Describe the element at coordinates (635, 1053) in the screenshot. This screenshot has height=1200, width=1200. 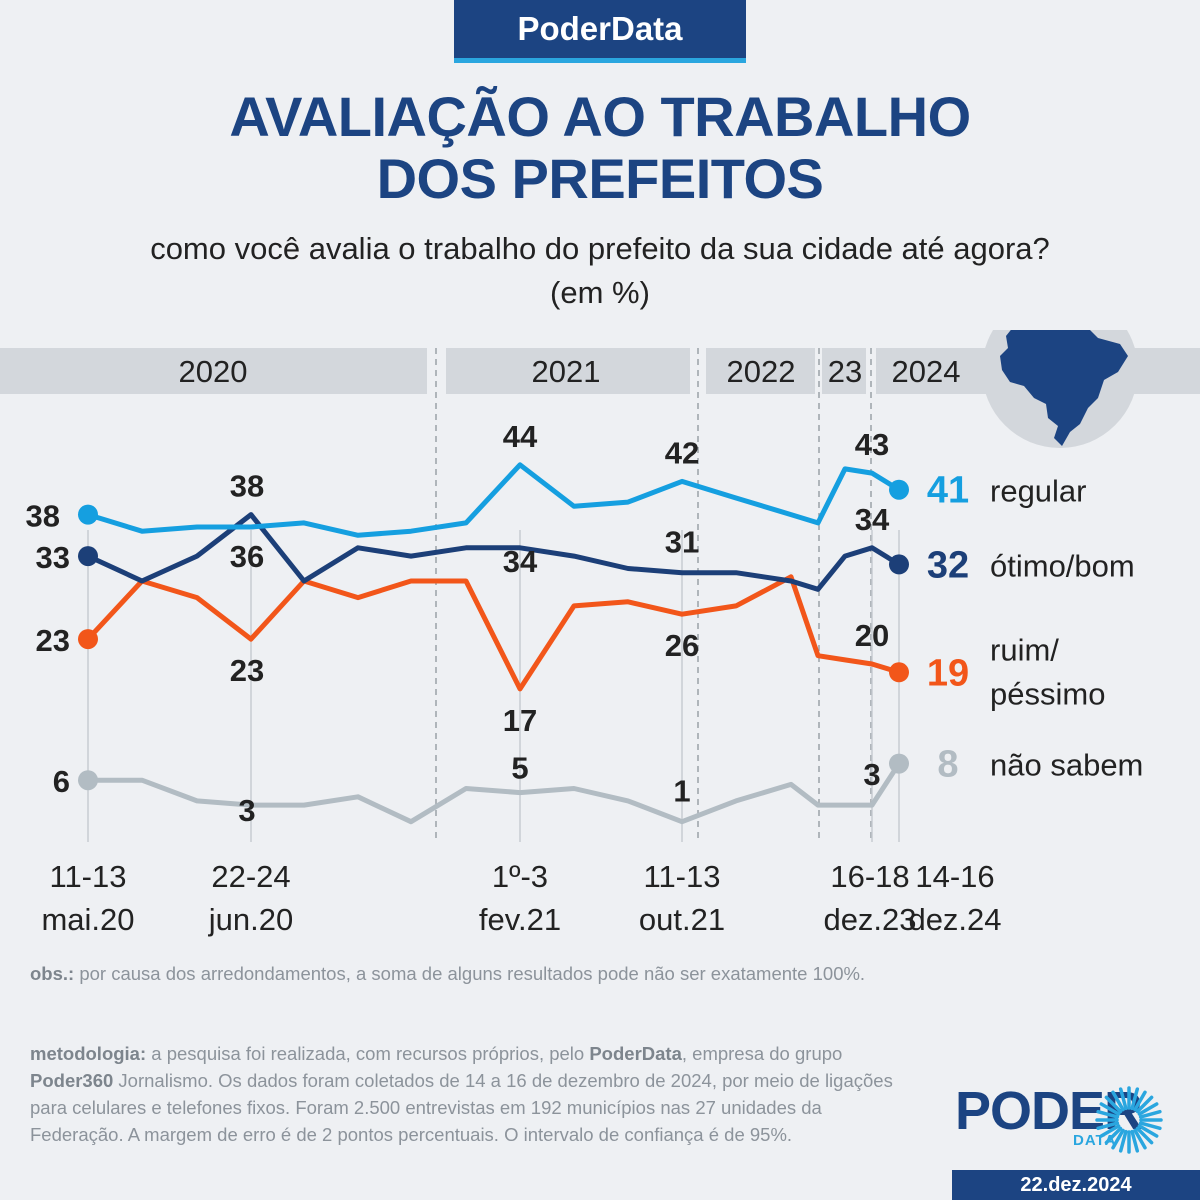
I see `method-brand: PoderData` at that location.